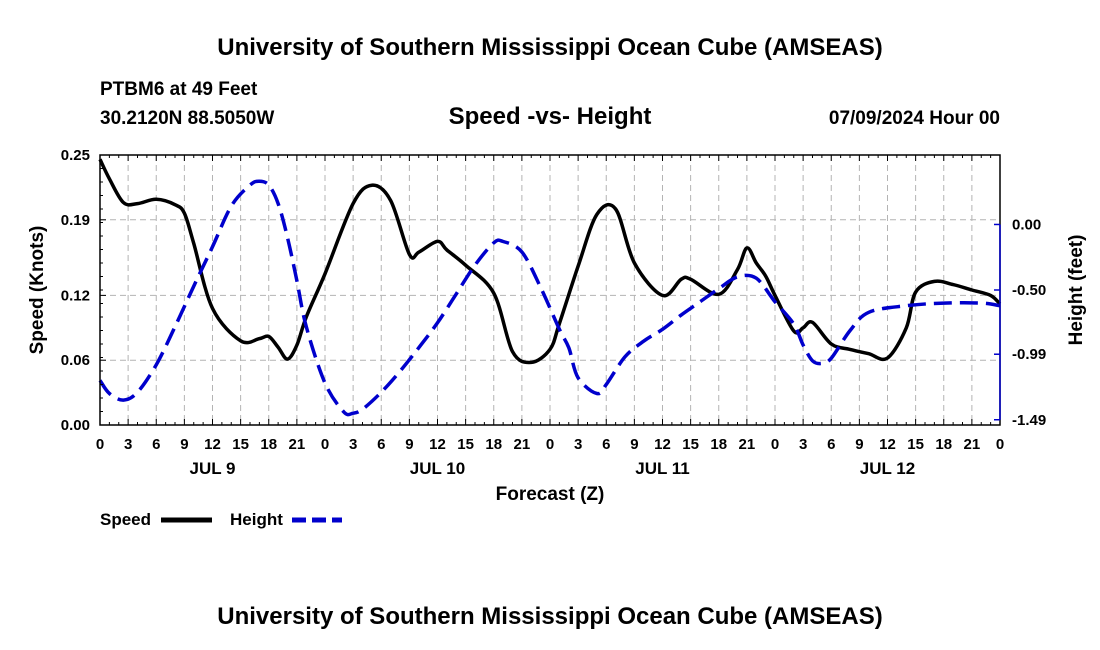  What do you see at coordinates (1076, 290) in the screenshot?
I see `y-axis-right-title: Height (feet)` at bounding box center [1076, 290].